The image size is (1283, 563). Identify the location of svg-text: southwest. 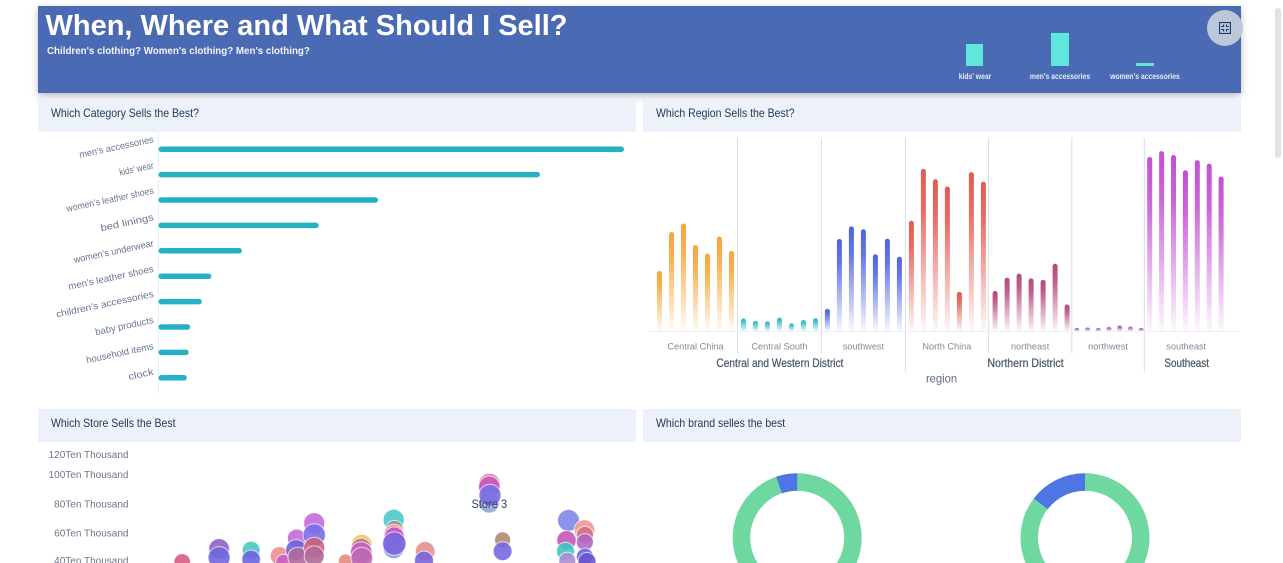
(864, 347).